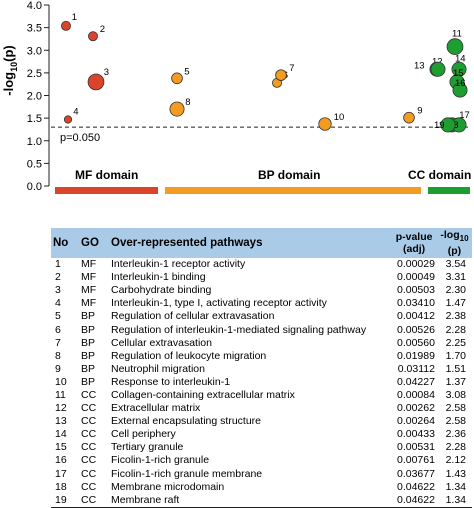  Describe the element at coordinates (415, 447) in the screenshot. I see `row-pvalue: 0.00531` at that location.